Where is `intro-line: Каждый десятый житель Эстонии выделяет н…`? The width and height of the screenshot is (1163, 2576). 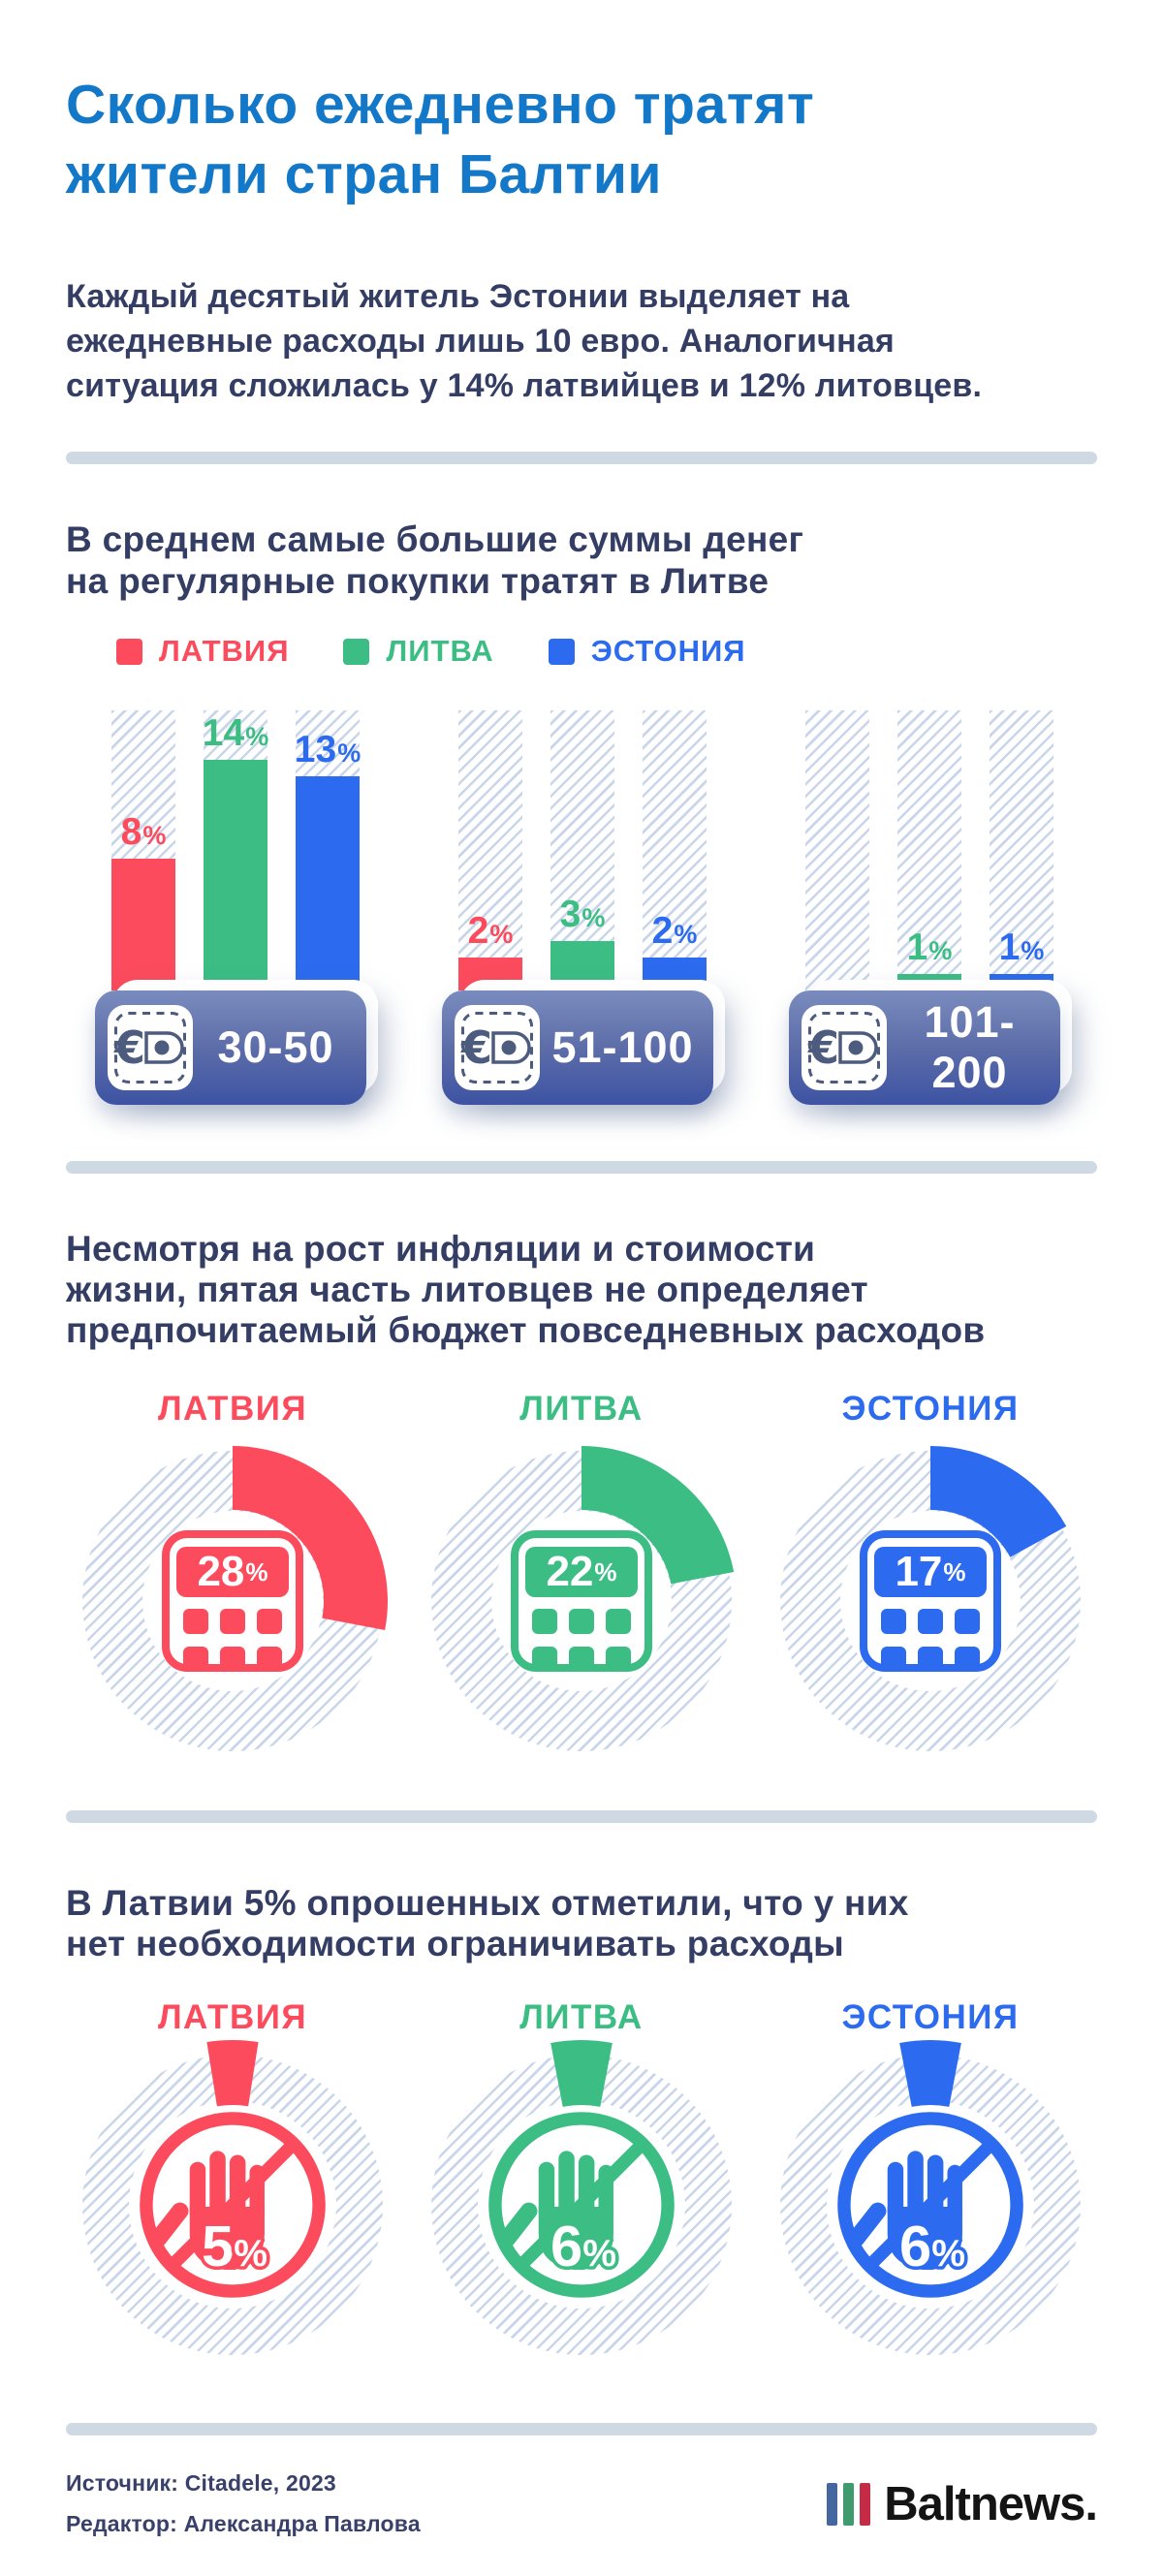 intro-line: Каждый десятый житель Эстонии выделяет н… is located at coordinates (458, 296).